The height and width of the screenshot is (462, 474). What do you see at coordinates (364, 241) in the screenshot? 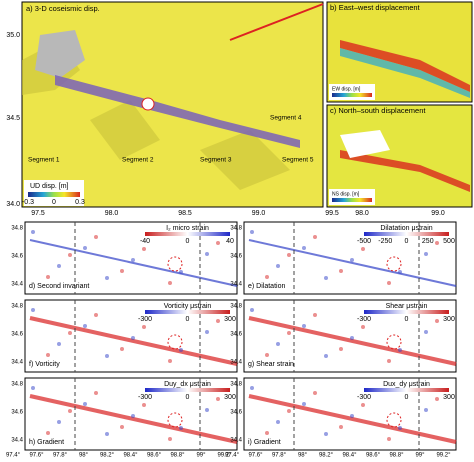
I see `colorbar-tick-label: -500` at bounding box center [364, 241].